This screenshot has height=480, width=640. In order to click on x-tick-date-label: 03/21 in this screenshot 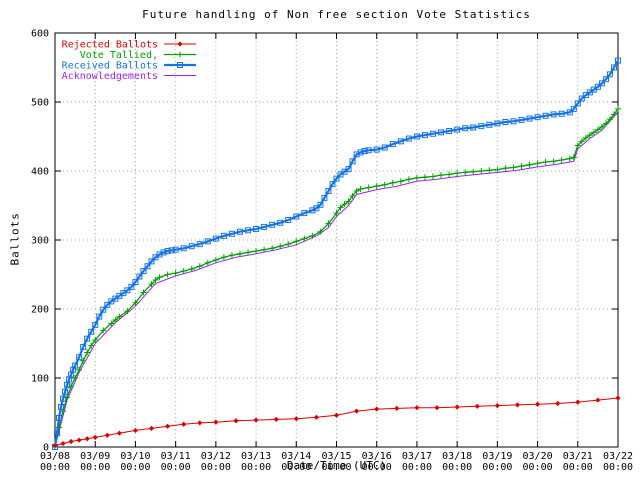, I will do `click(578, 456)`.